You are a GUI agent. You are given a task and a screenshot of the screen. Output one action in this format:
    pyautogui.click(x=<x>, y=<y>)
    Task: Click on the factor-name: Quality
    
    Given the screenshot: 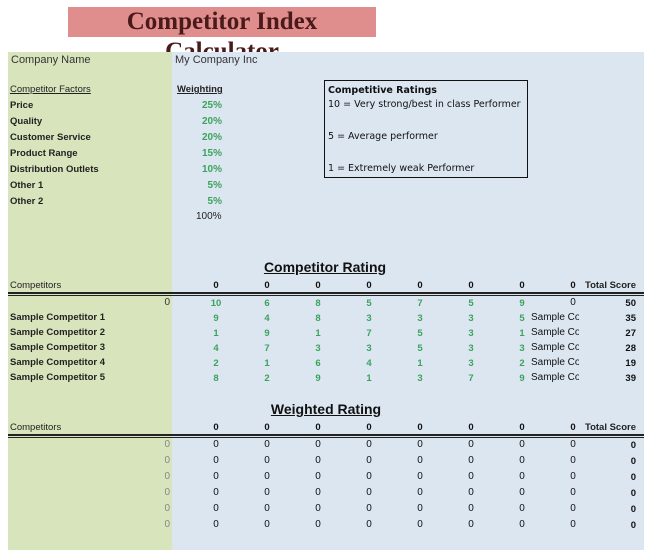 What is the action you would take?
    pyautogui.click(x=26, y=121)
    